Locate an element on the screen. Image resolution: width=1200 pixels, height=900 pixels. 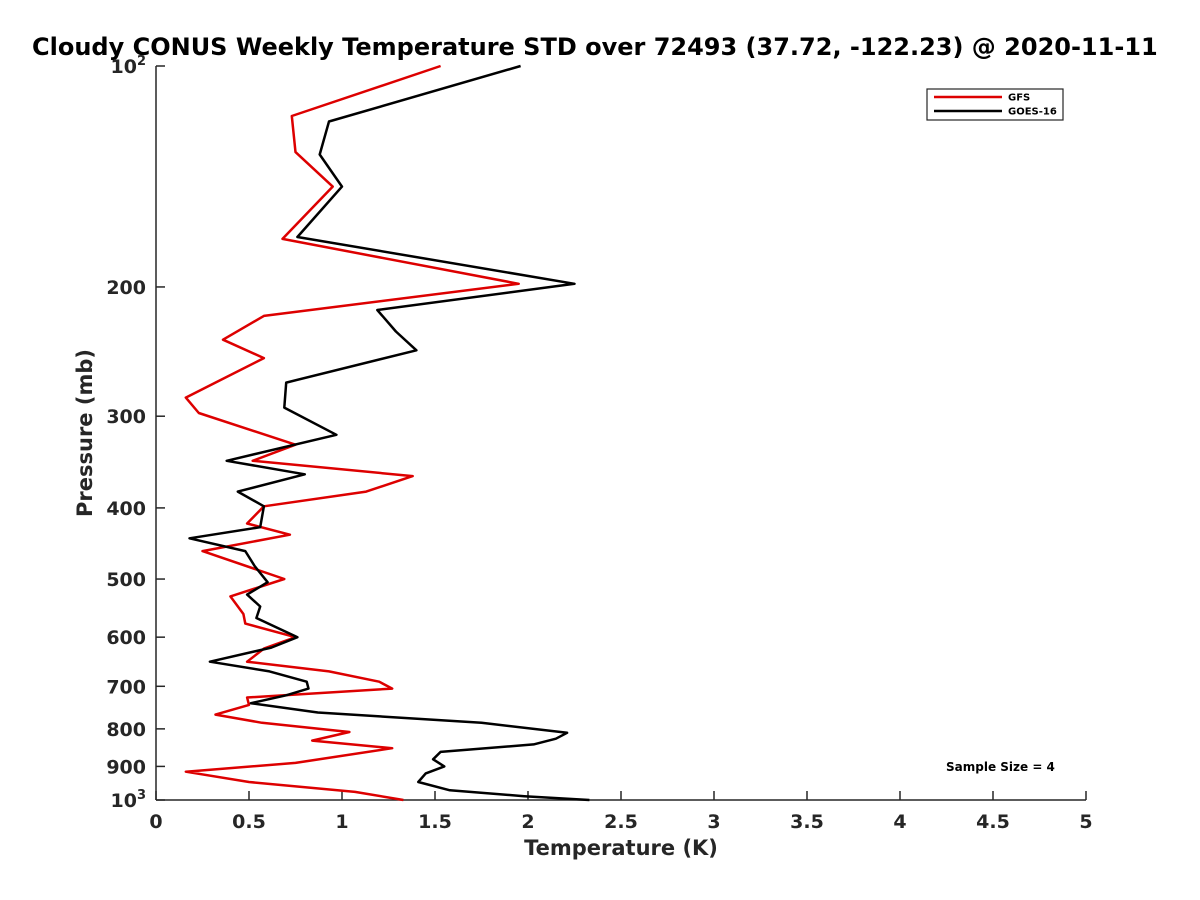
x-tick-label: 5 is located at coordinates (1085, 822).